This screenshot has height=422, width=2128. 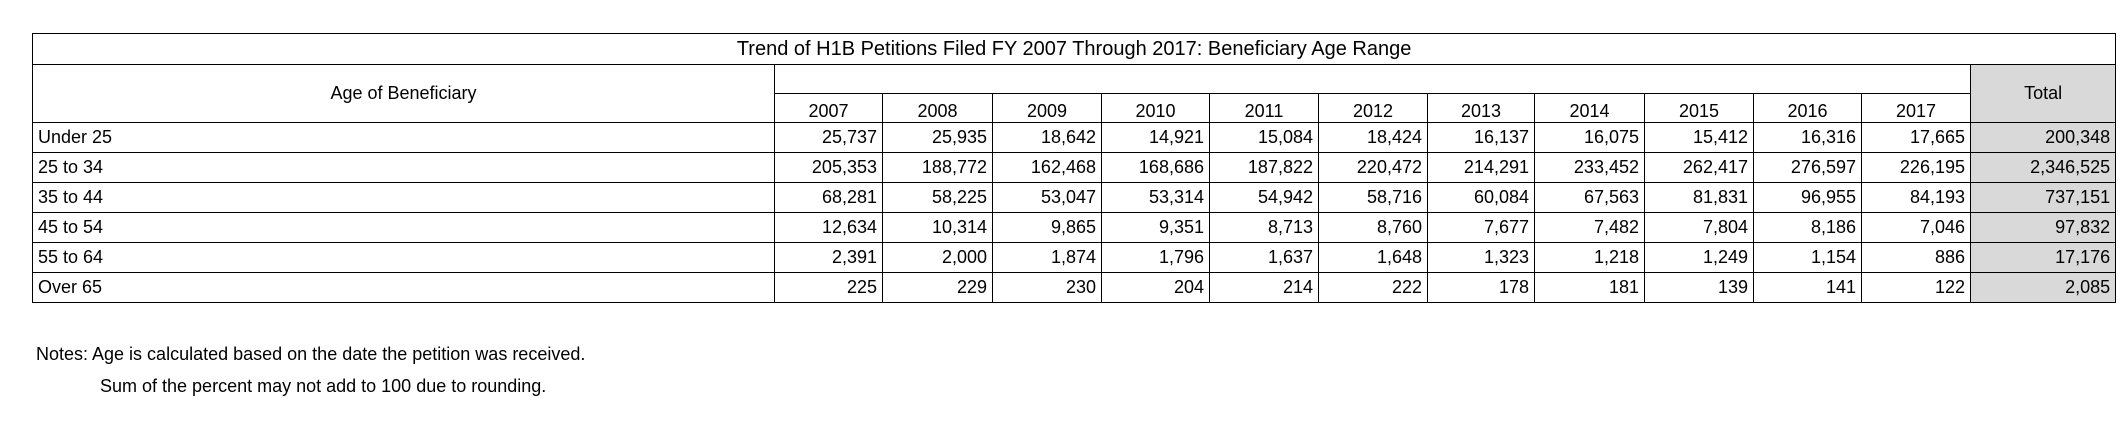 I want to click on petition-count-cell: 122, so click(x=1916, y=287).